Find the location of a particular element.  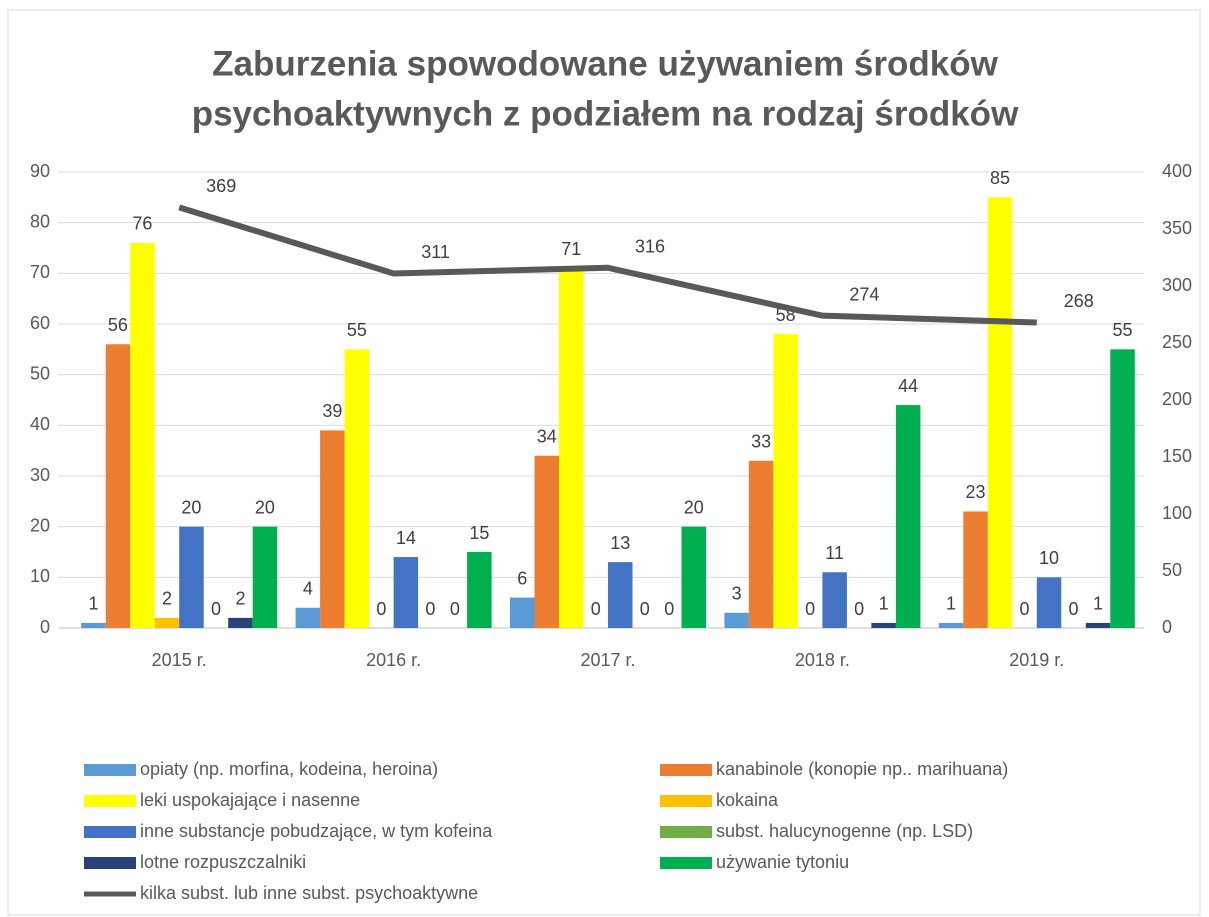

data-label: 85 is located at coordinates (1000, 178).